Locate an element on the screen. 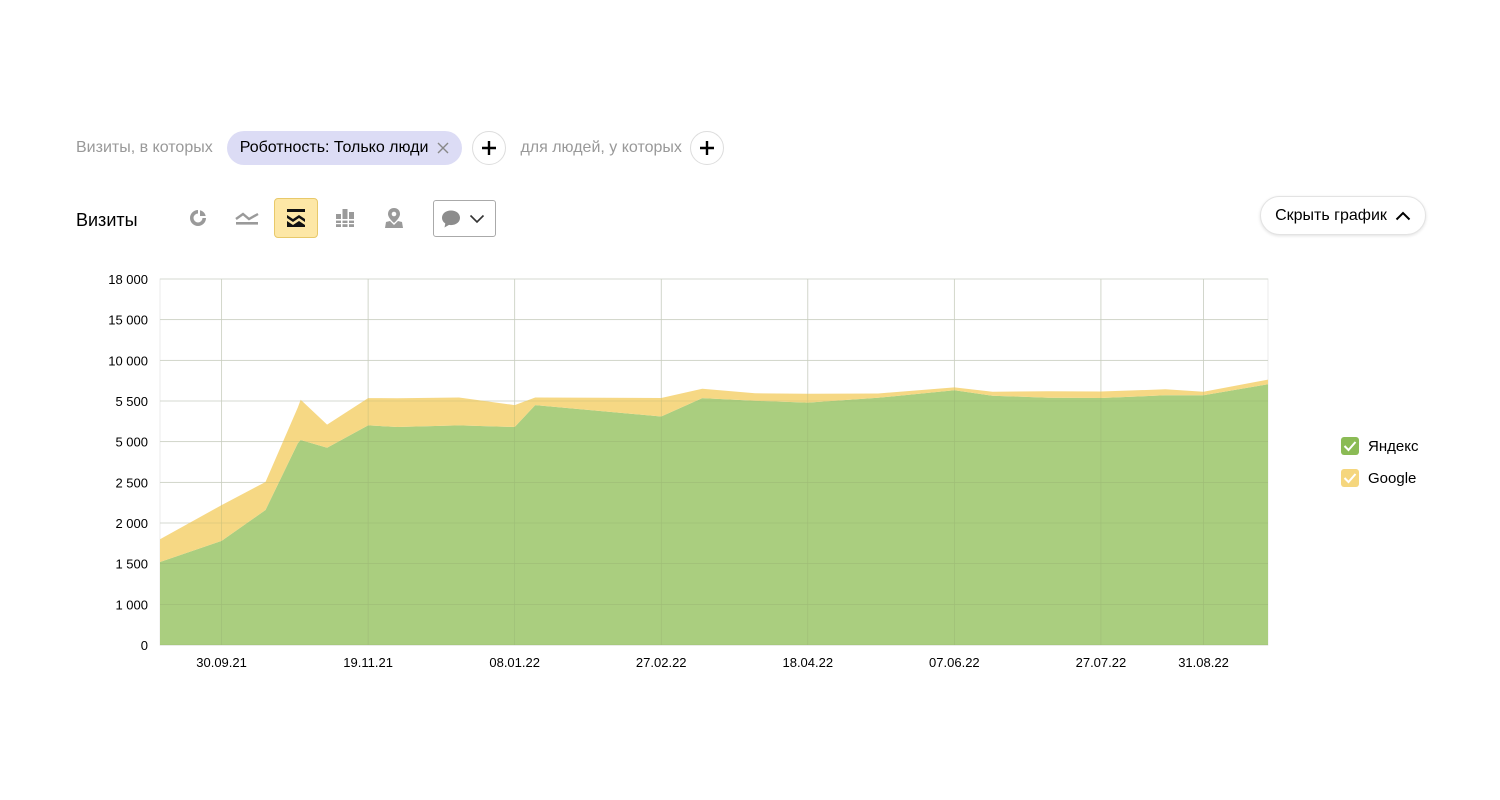 The image size is (1500, 800). stacked-area-icon is located at coordinates (296, 218).